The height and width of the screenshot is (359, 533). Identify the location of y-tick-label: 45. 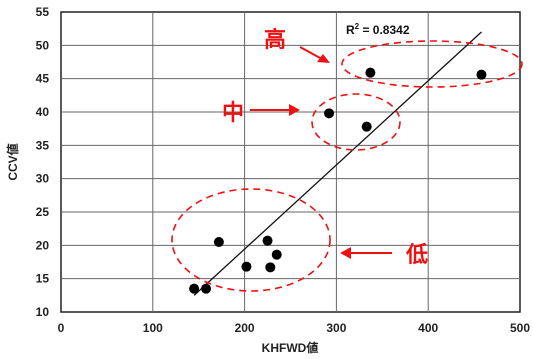
(43, 79).